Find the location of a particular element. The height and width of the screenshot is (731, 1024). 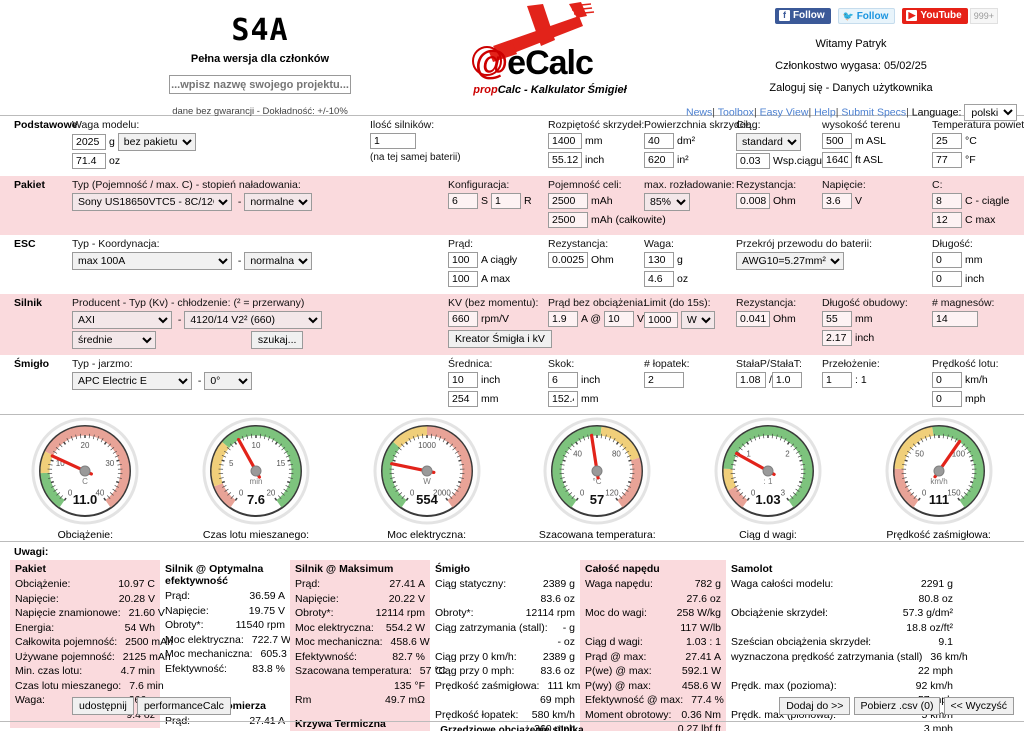

flight-speed-mph-input is located at coordinates (947, 399).